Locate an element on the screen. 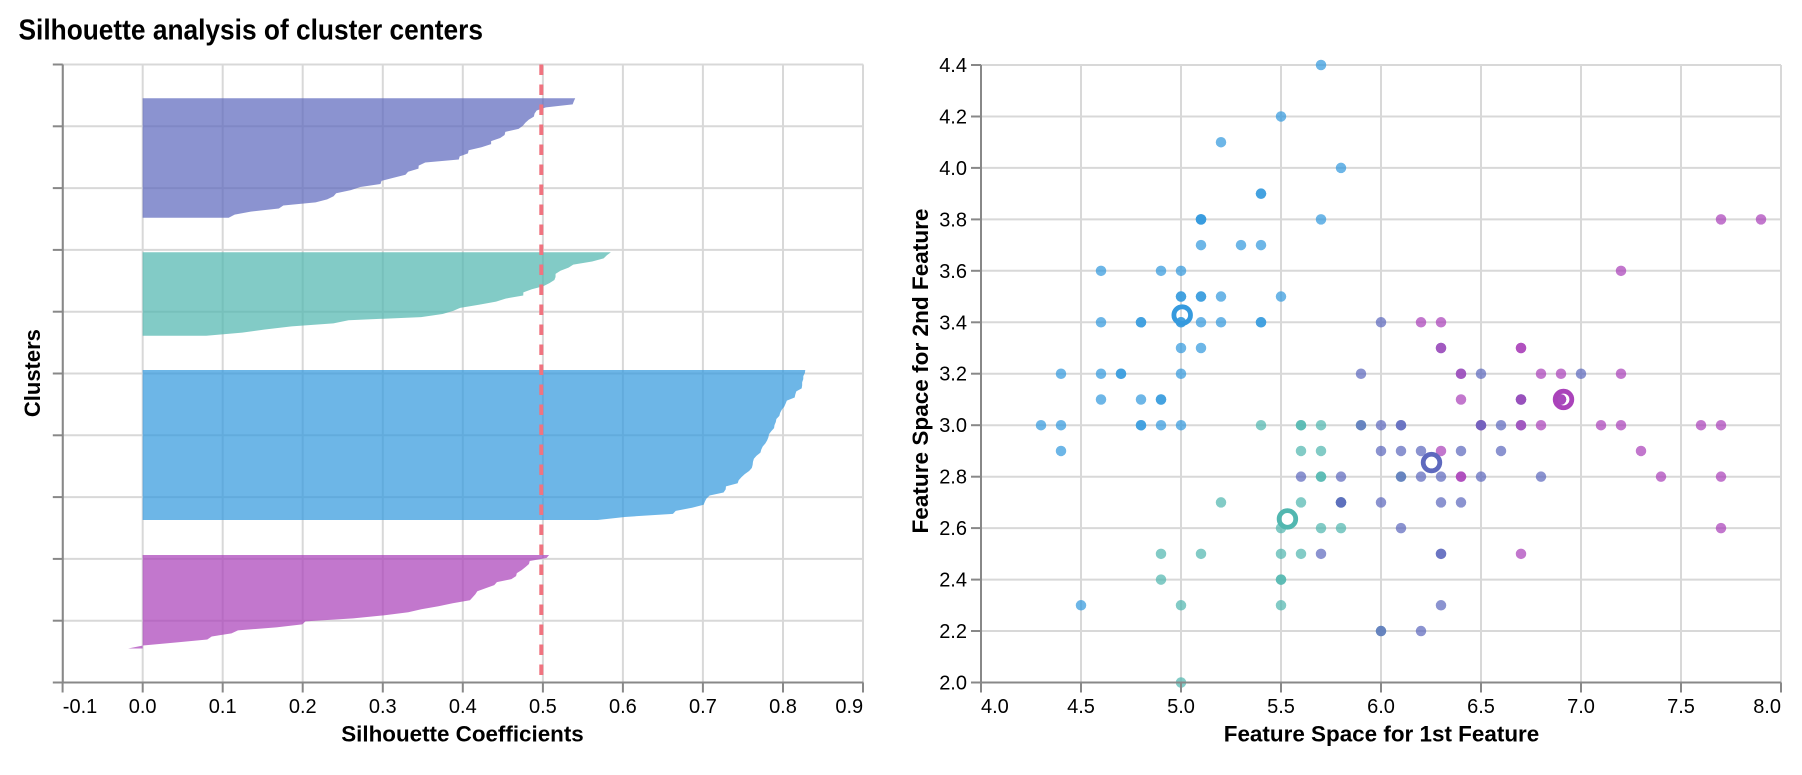  svg-text: 6.0 is located at coordinates (1381, 707).